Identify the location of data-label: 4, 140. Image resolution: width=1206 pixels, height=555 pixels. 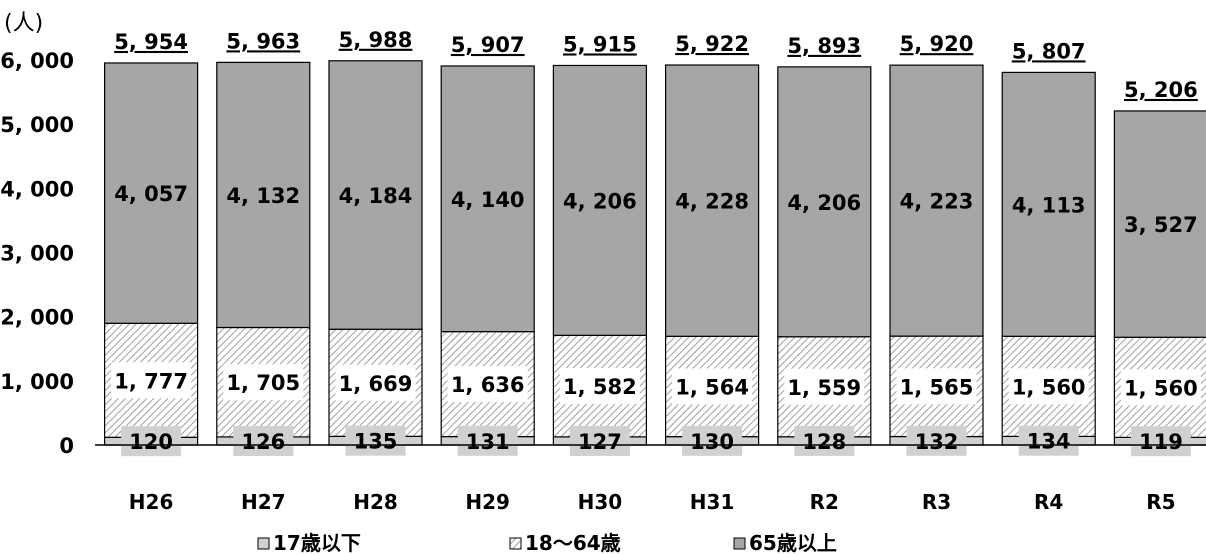
(488, 200).